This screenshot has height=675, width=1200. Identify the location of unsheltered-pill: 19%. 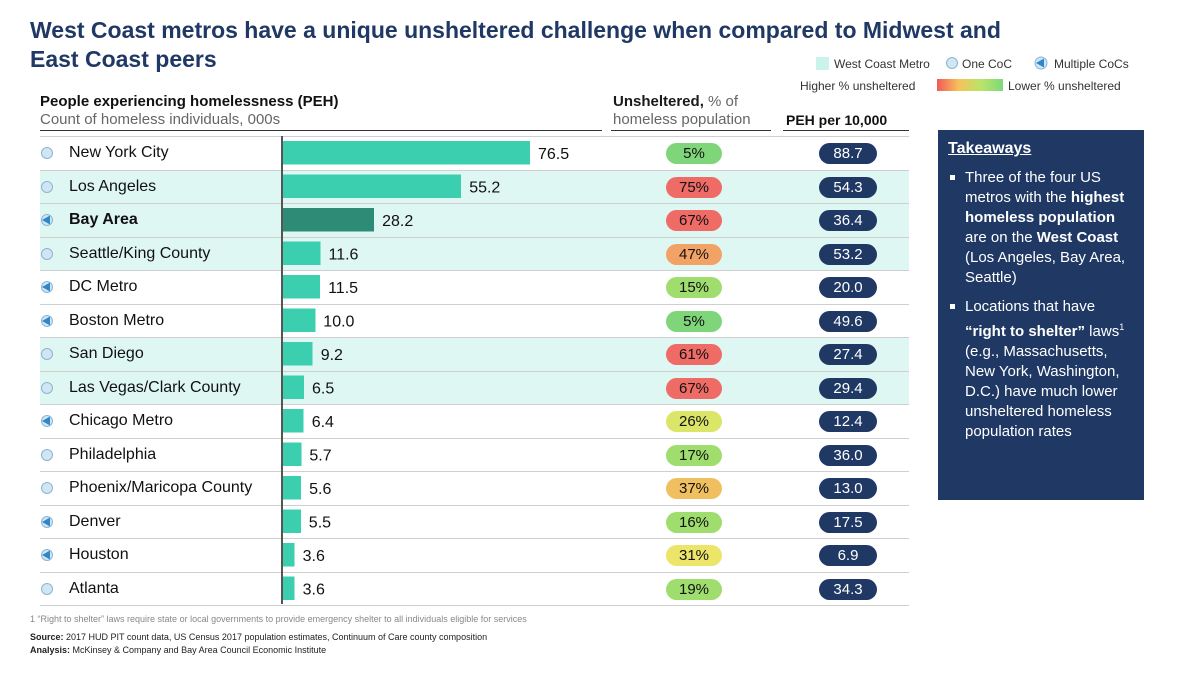
(694, 589).